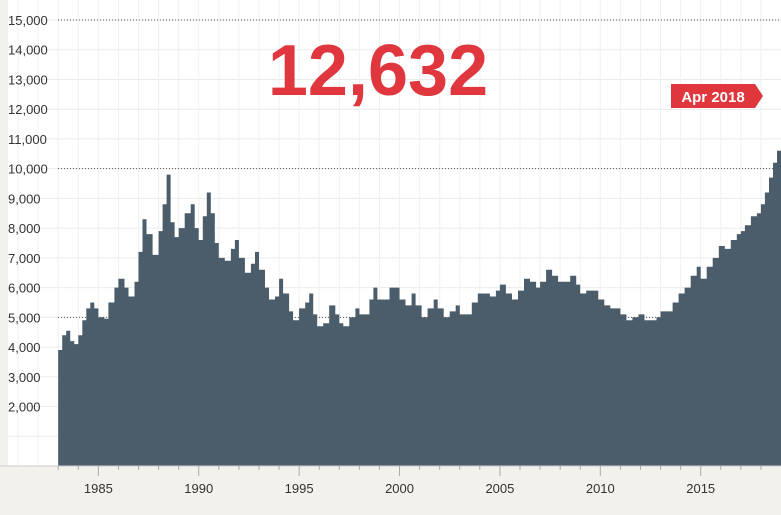 This screenshot has width=781, height=515. What do you see at coordinates (24, 228) in the screenshot?
I see `y-tick-label: 8,000` at bounding box center [24, 228].